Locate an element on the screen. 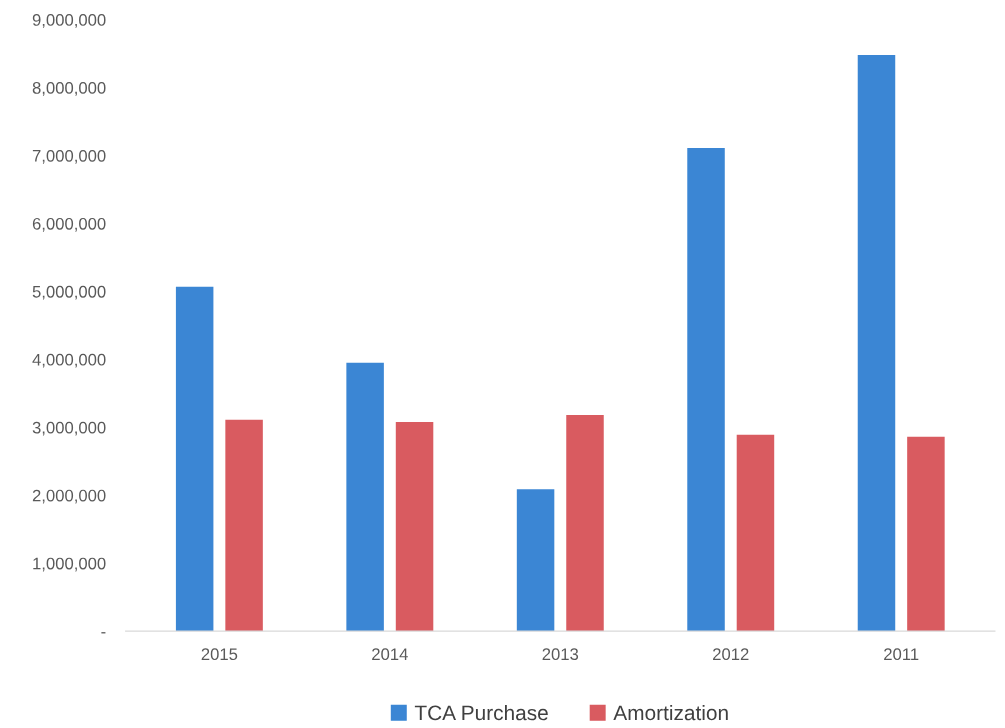 The height and width of the screenshot is (728, 1005). x-tick-label: 2012 is located at coordinates (731, 654).